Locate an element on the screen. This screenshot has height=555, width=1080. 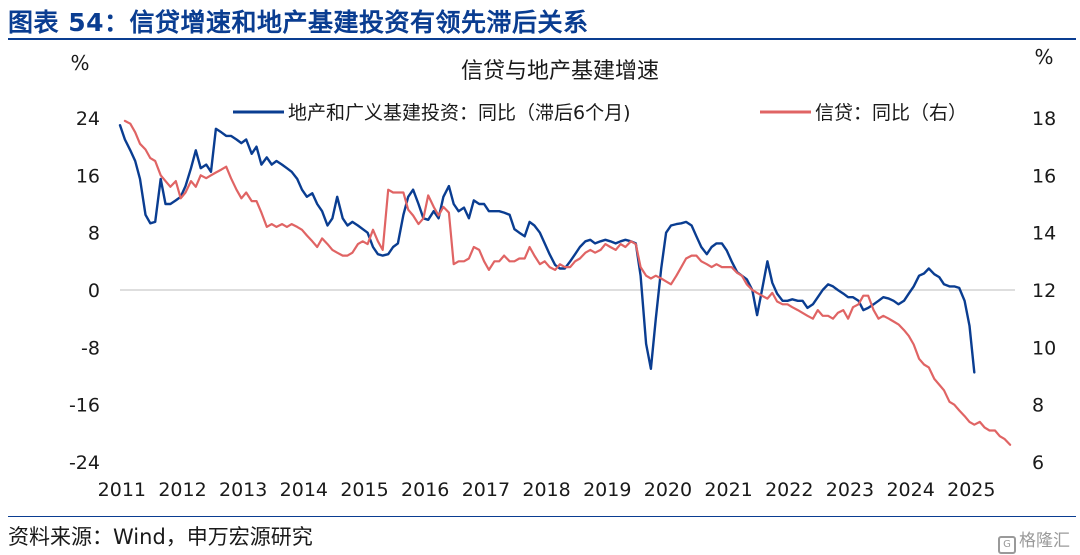
y-right-tick-label: 10 is located at coordinates (1044, 348).